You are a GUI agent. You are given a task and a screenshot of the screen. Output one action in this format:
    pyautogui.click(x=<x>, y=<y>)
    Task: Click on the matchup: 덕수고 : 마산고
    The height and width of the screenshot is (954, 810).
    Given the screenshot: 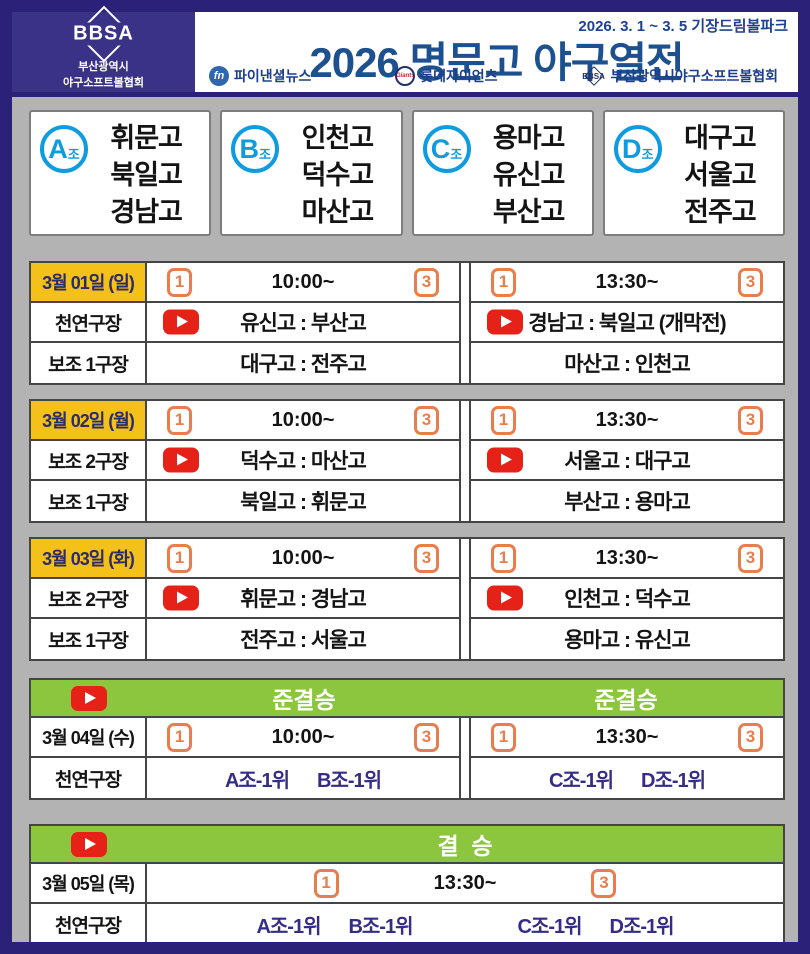 What is the action you would take?
    pyautogui.click(x=303, y=461)
    